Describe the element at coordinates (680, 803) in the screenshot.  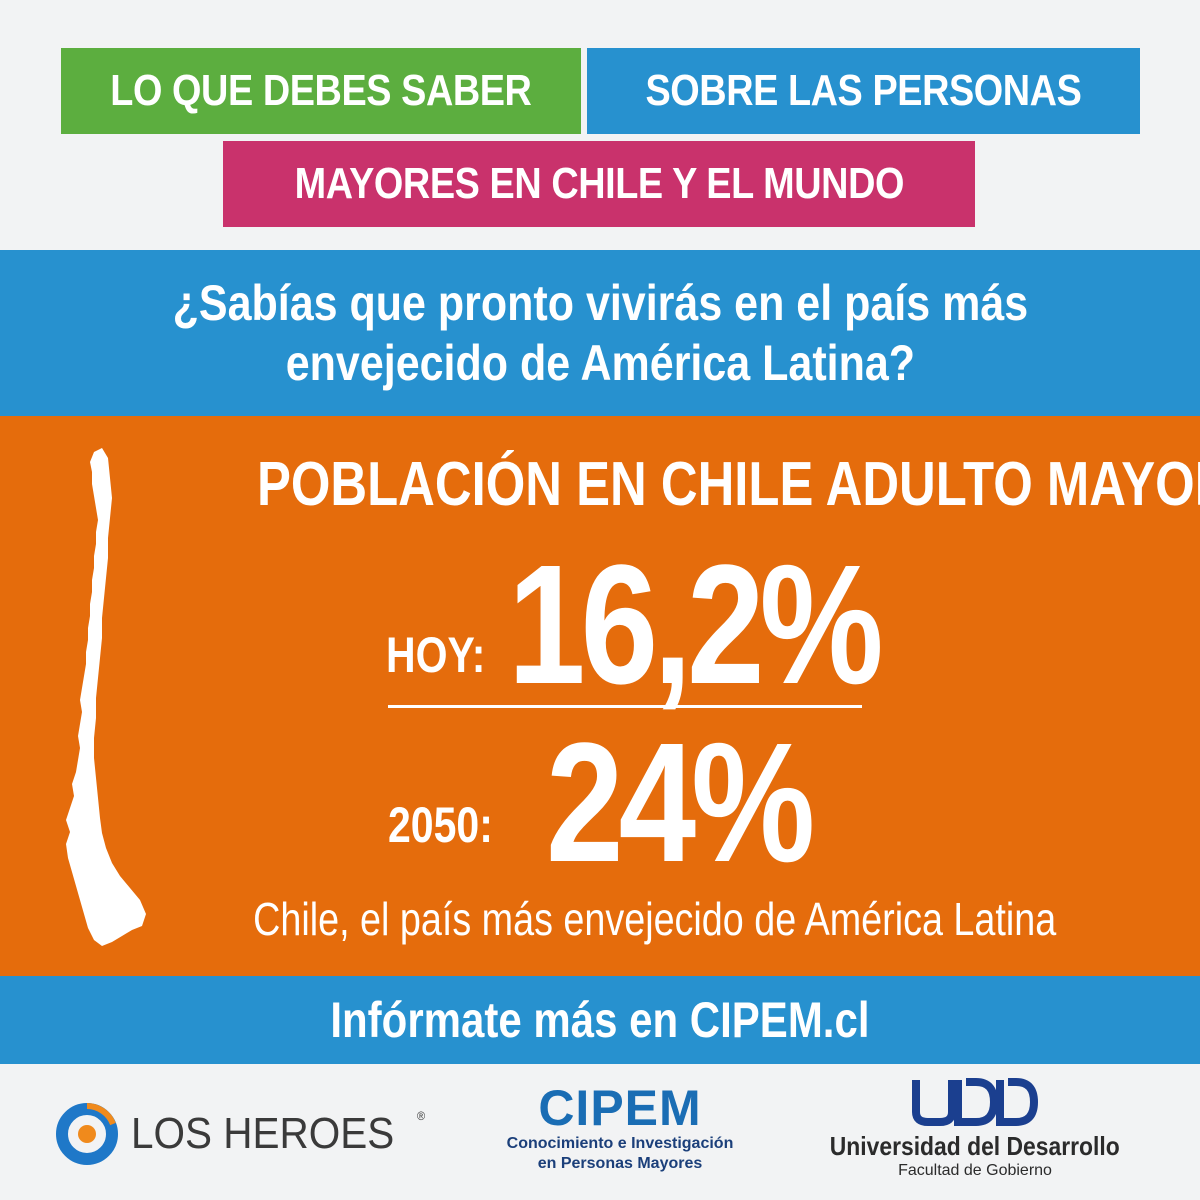
I see `year-2050-value: 24%` at that location.